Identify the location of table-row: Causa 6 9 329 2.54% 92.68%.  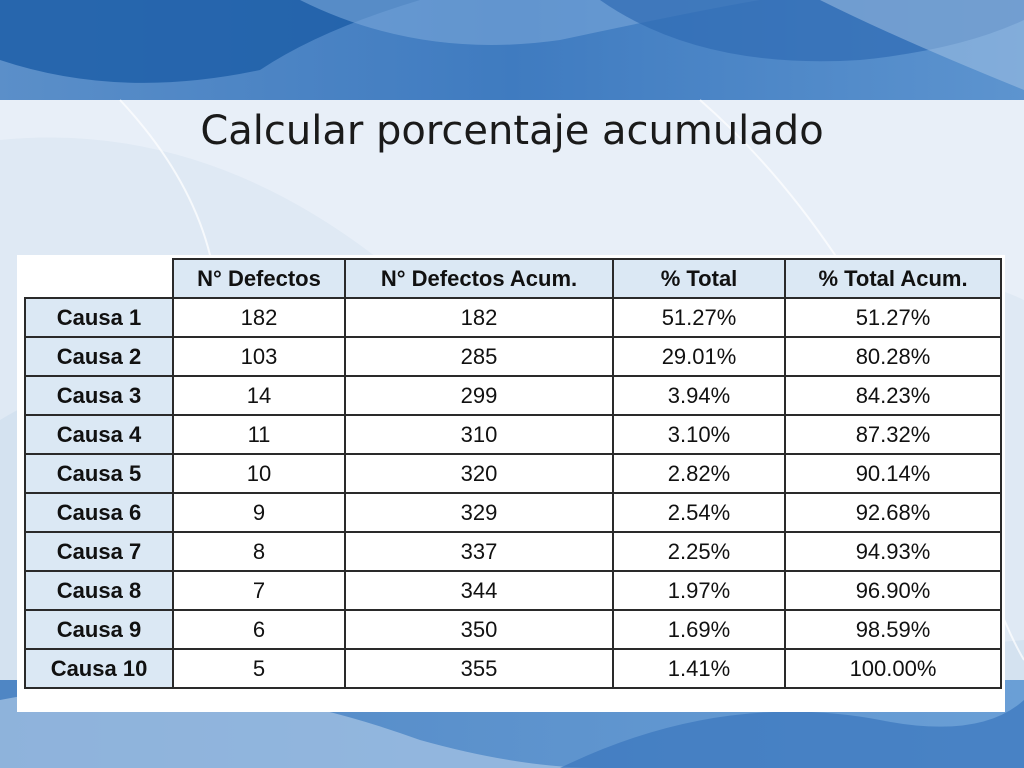
(513, 512).